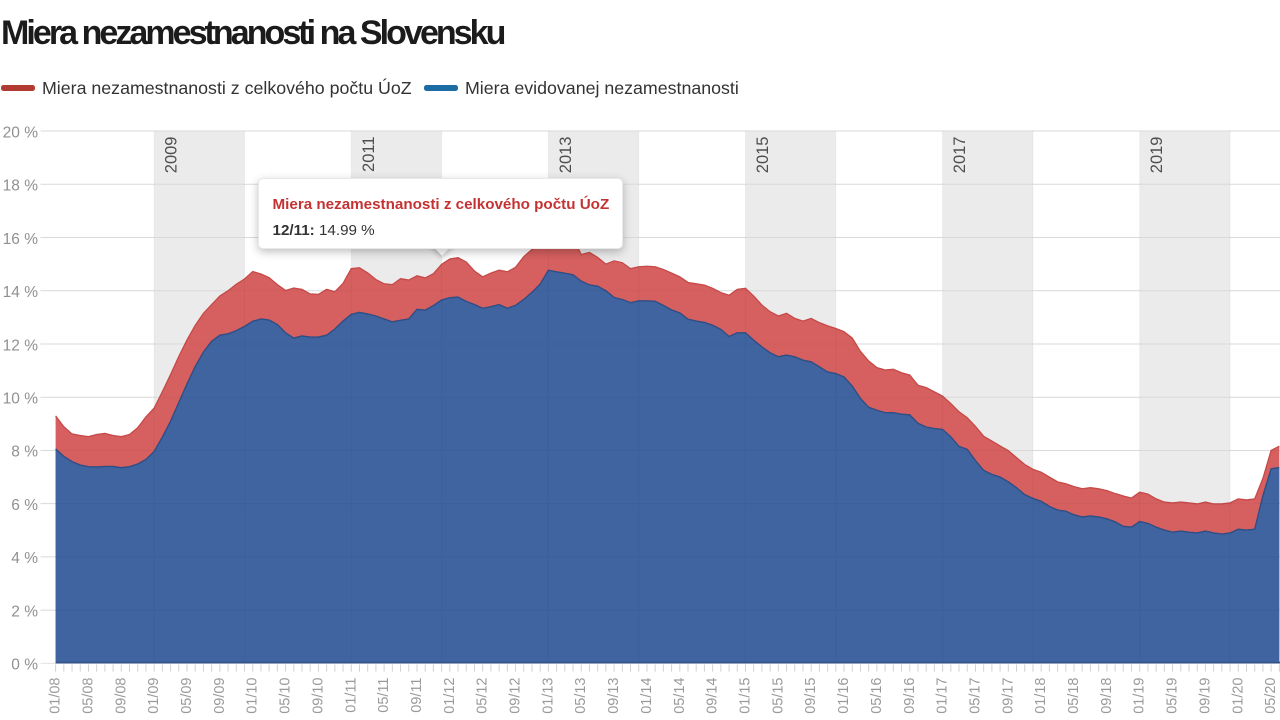 The width and height of the screenshot is (1280, 720). Describe the element at coordinates (844, 696) in the screenshot. I see `svg-text: 01/16` at that location.